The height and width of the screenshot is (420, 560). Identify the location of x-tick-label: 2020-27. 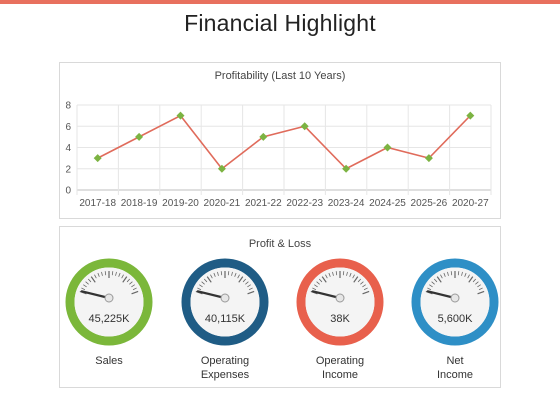
(470, 203).